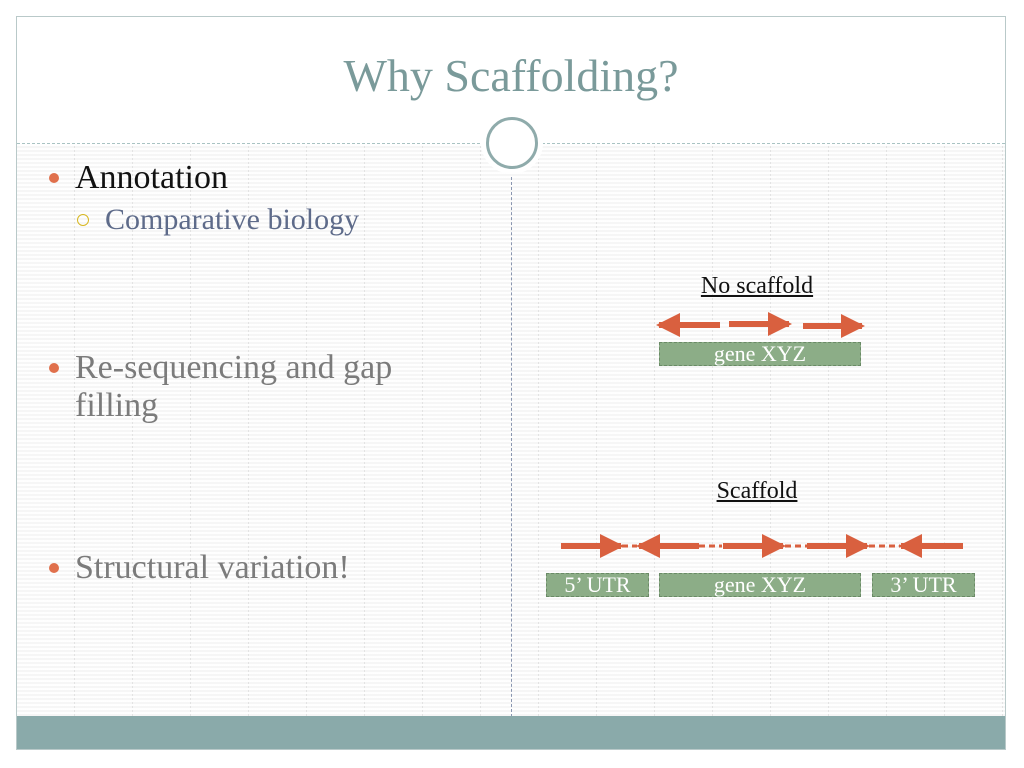  I want to click on bullet-text: Annotation, so click(151, 177).